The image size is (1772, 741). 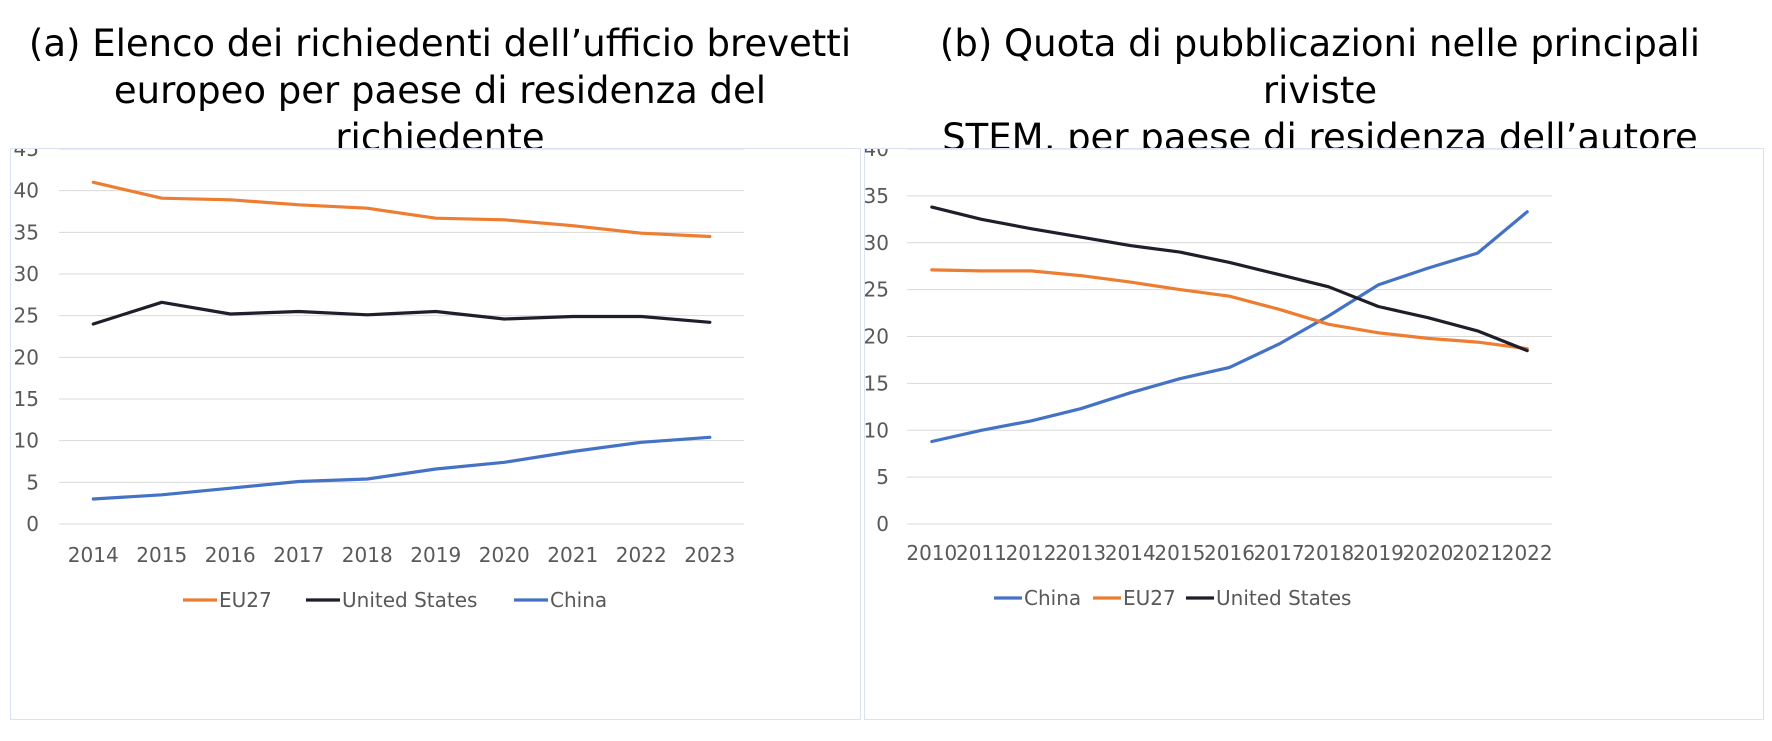 What do you see at coordinates (877, 243) in the screenshot?
I see `chart-b-y-tick-label: 30` at bounding box center [877, 243].